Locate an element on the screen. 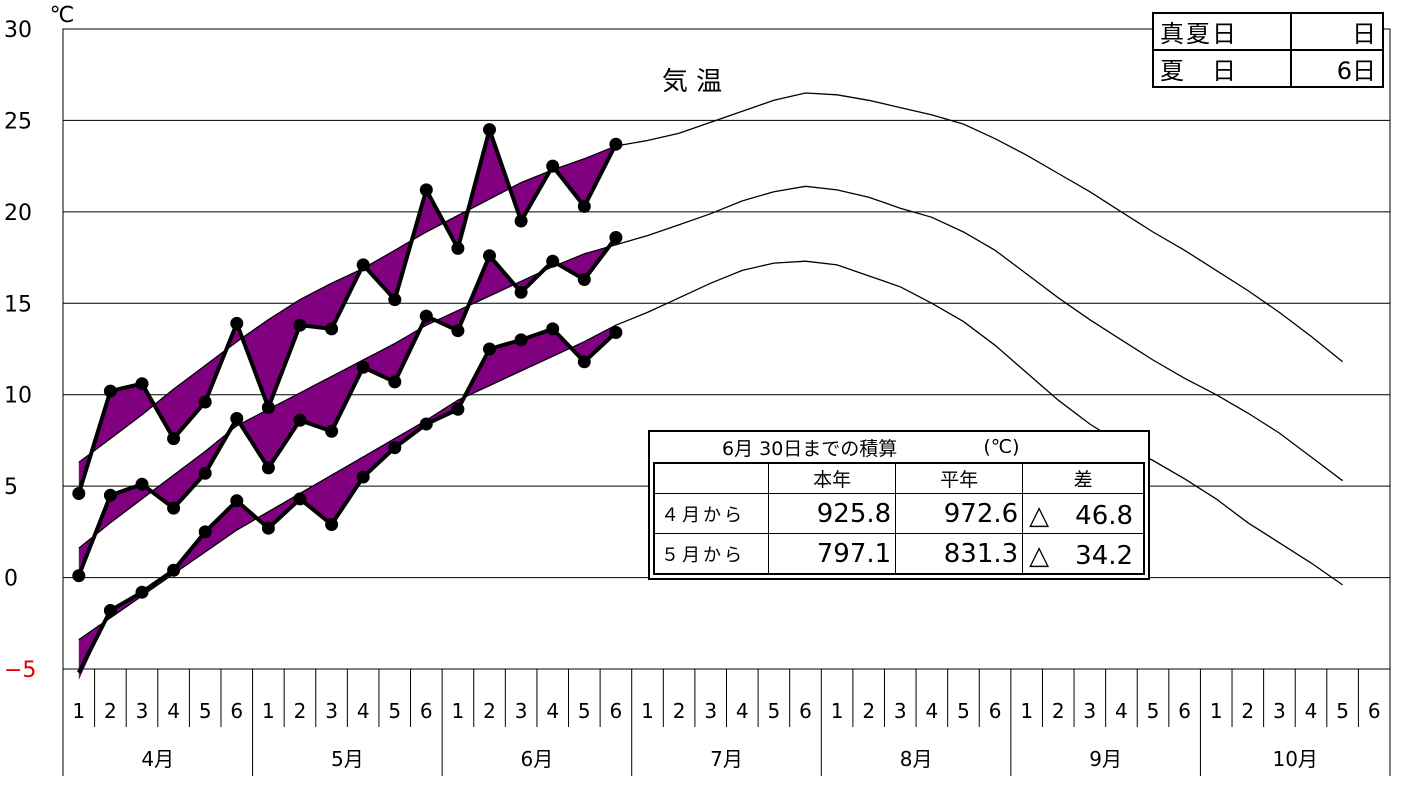 The width and height of the screenshot is (1405, 789). x-month-label: 7月 is located at coordinates (726, 759).